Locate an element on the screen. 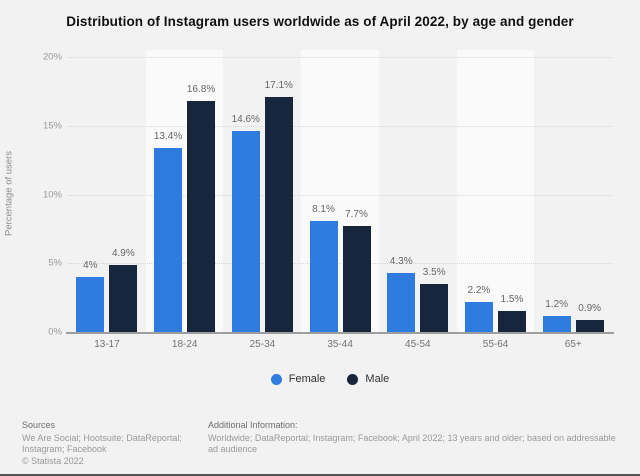 Image resolution: width=640 pixels, height=476 pixels. x-tick-label-13-17: 13-17 is located at coordinates (107, 344).